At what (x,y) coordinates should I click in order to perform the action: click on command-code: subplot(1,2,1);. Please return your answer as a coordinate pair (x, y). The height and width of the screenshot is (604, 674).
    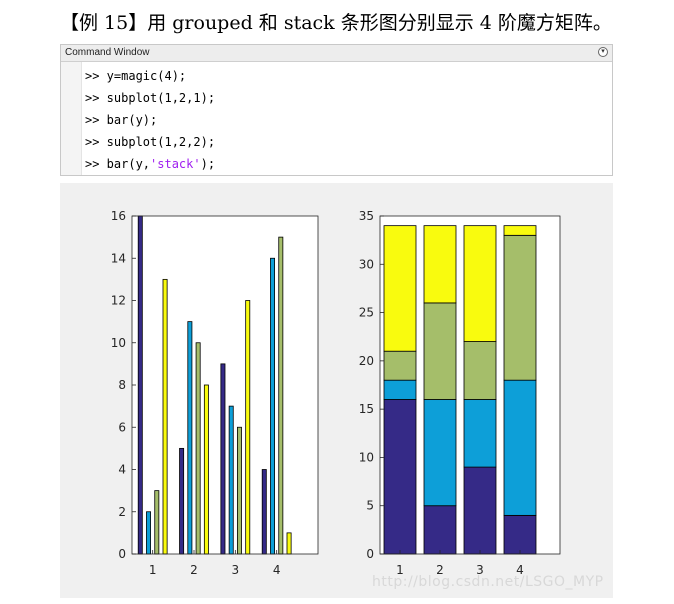
    Looking at the image, I should click on (157, 98).